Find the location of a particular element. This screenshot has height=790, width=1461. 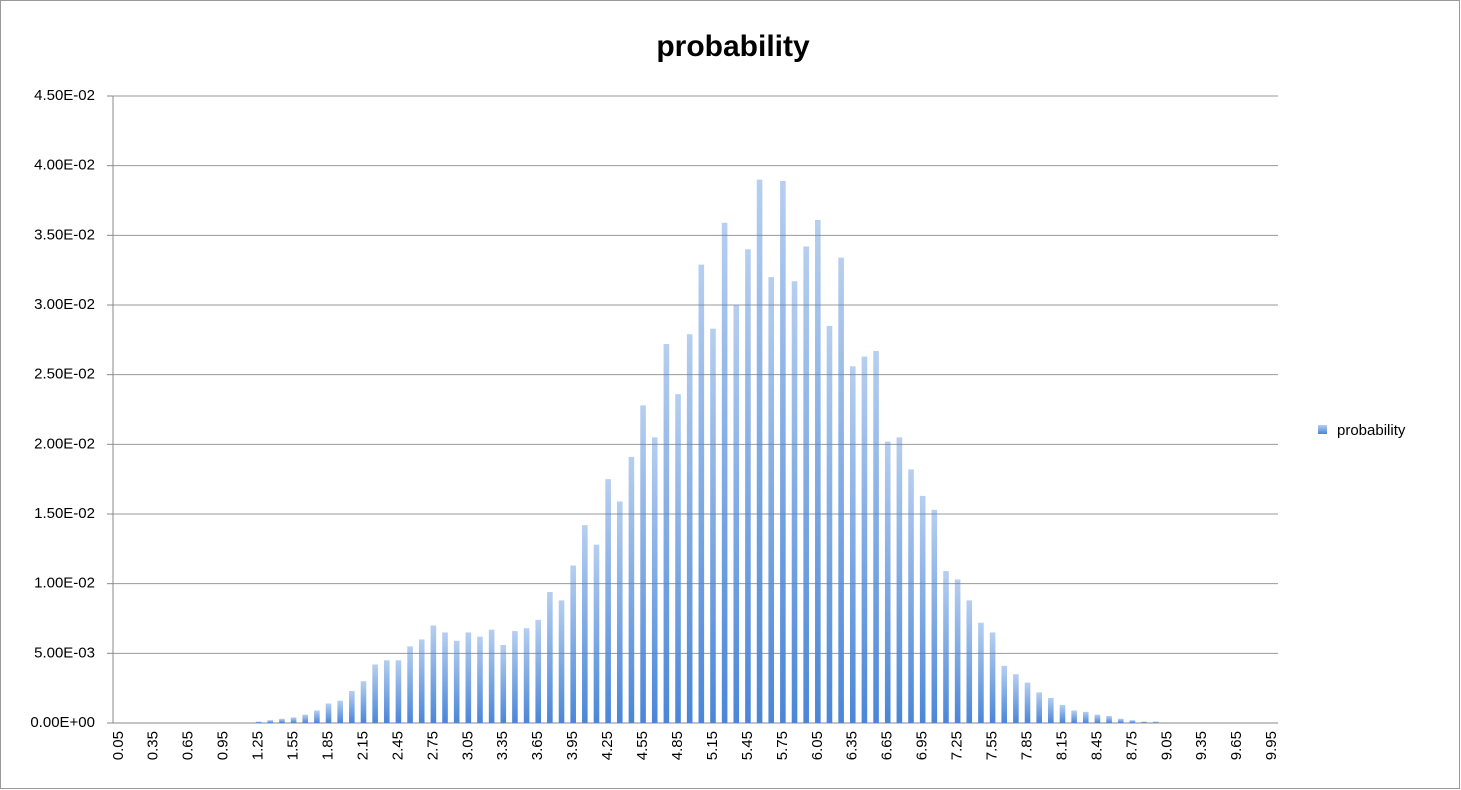

x-tick-label: 7.85 is located at coordinates (1026, 745).